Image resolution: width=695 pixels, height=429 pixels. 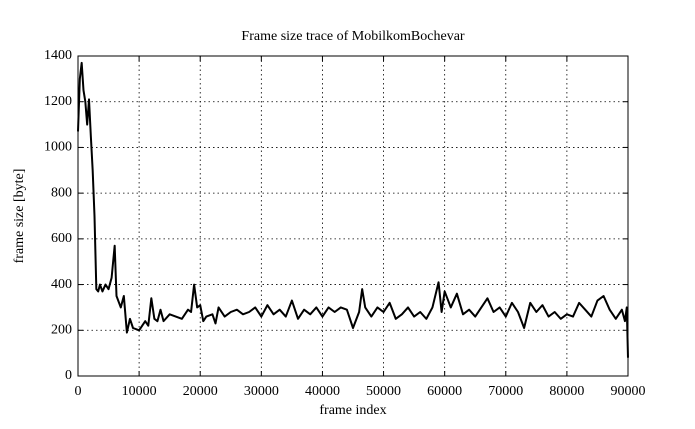 What do you see at coordinates (444, 391) in the screenshot?
I see `x-tick-label: 60000` at bounding box center [444, 391].